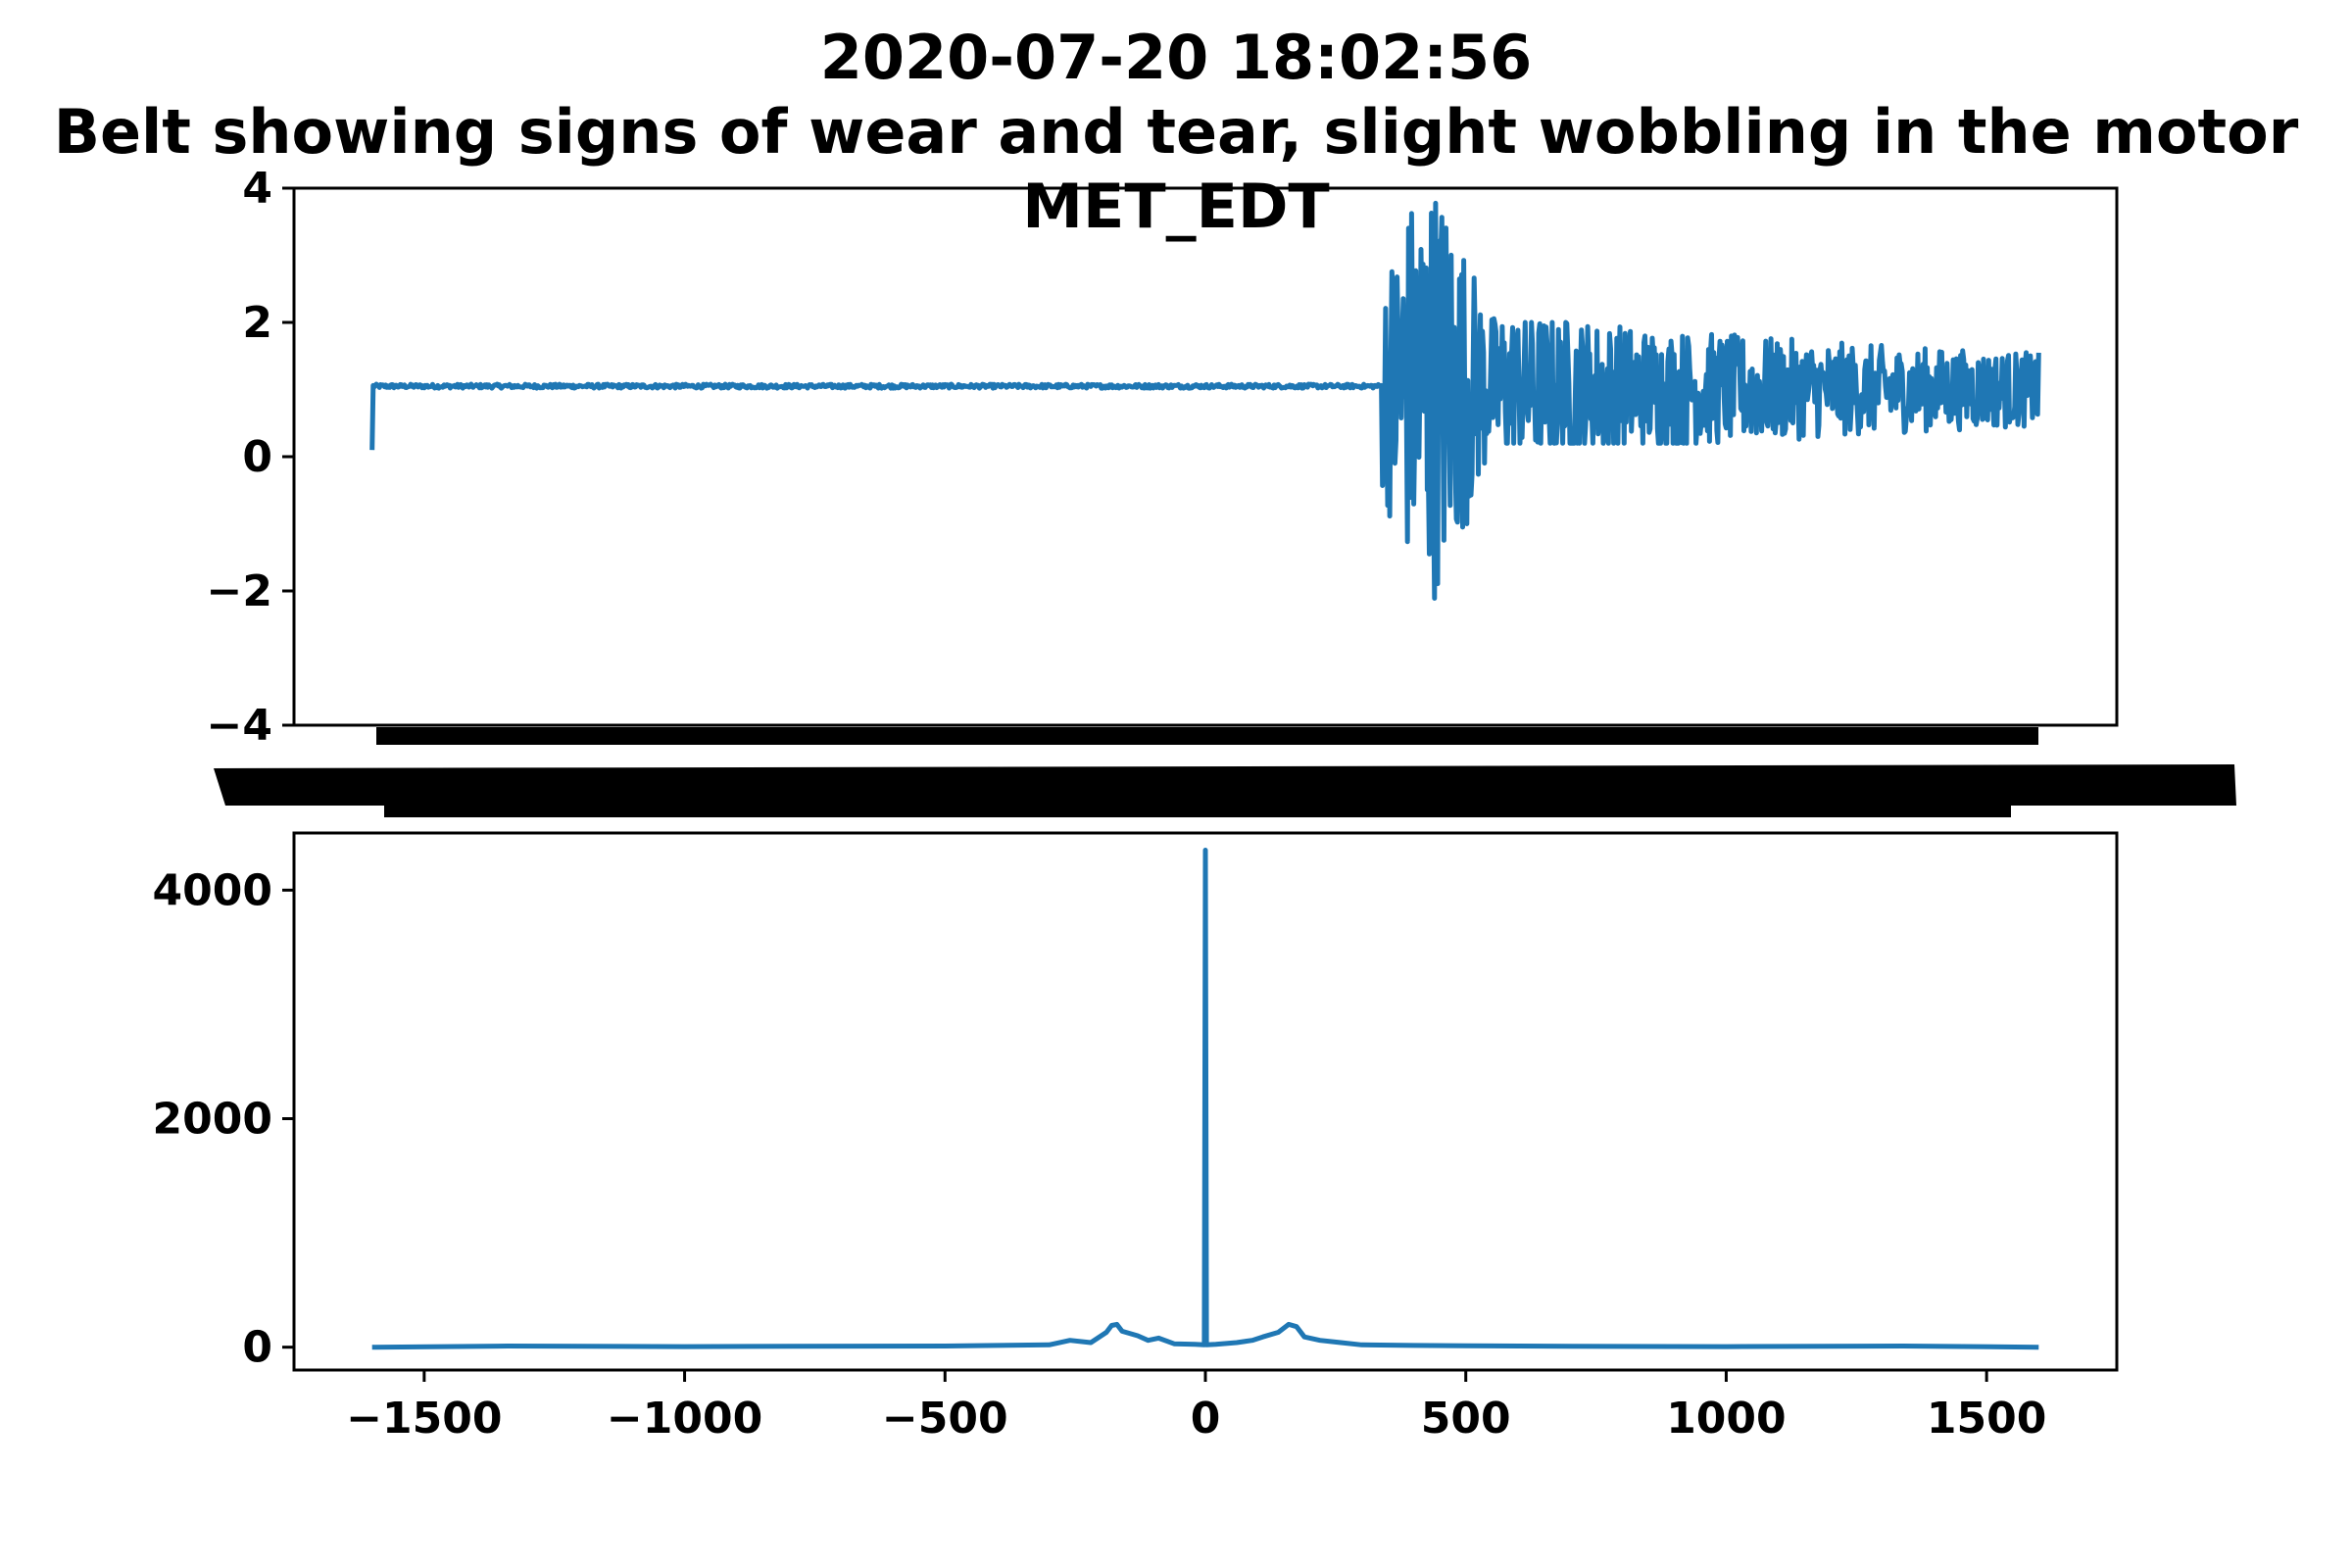 This screenshot has height=1568, width=2352. What do you see at coordinates (945, 1419) in the screenshot?
I see `x-tick-label: −500` at bounding box center [945, 1419].